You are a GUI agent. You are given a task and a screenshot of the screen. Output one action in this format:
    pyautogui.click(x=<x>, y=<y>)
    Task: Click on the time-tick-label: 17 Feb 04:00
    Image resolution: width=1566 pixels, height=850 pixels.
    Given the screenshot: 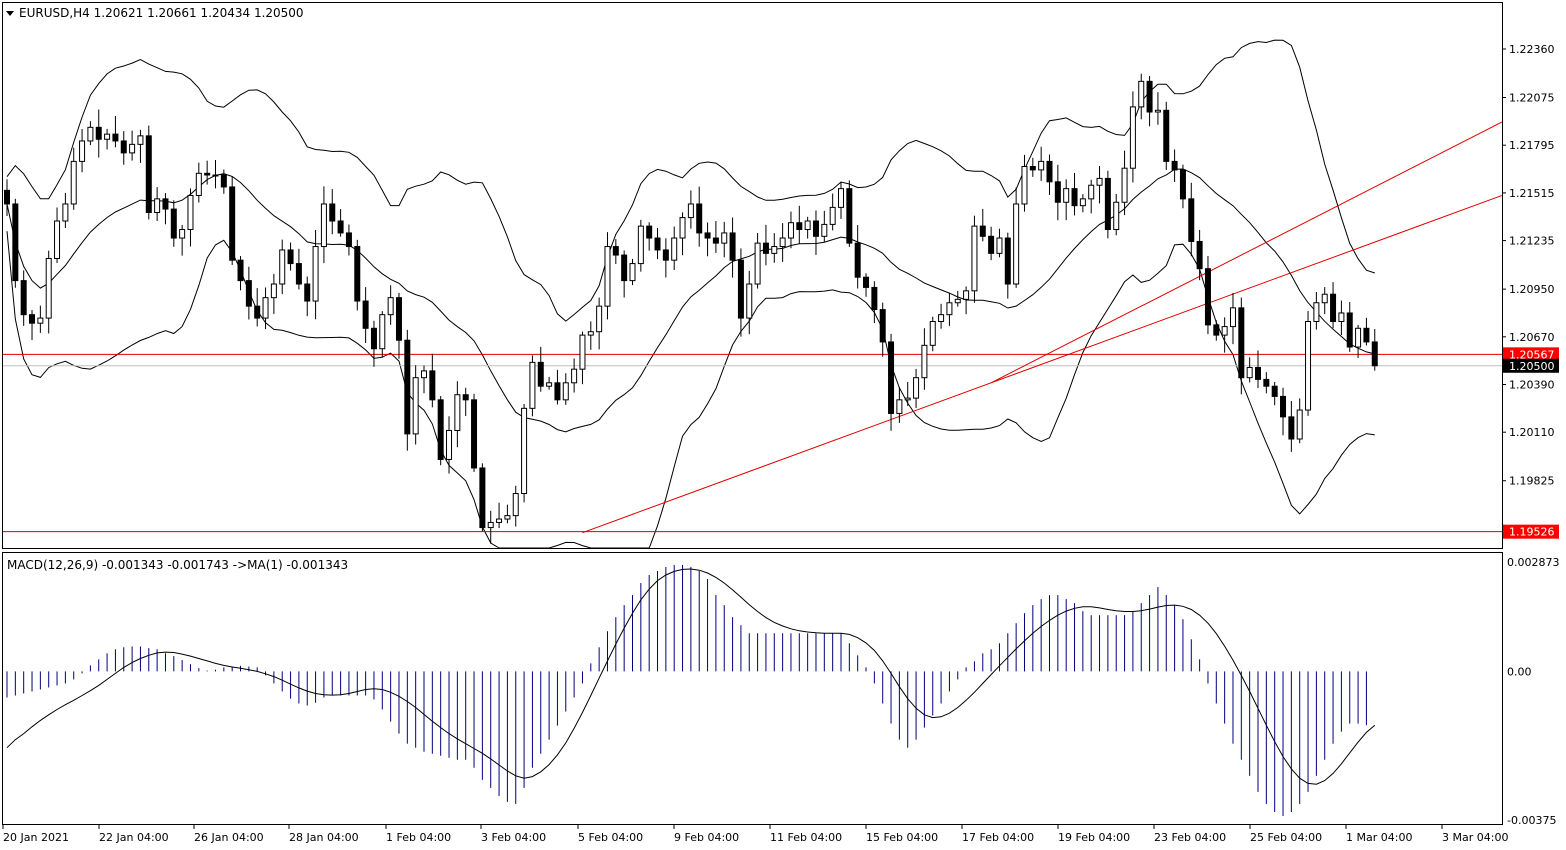 What is the action you would take?
    pyautogui.click(x=998, y=837)
    